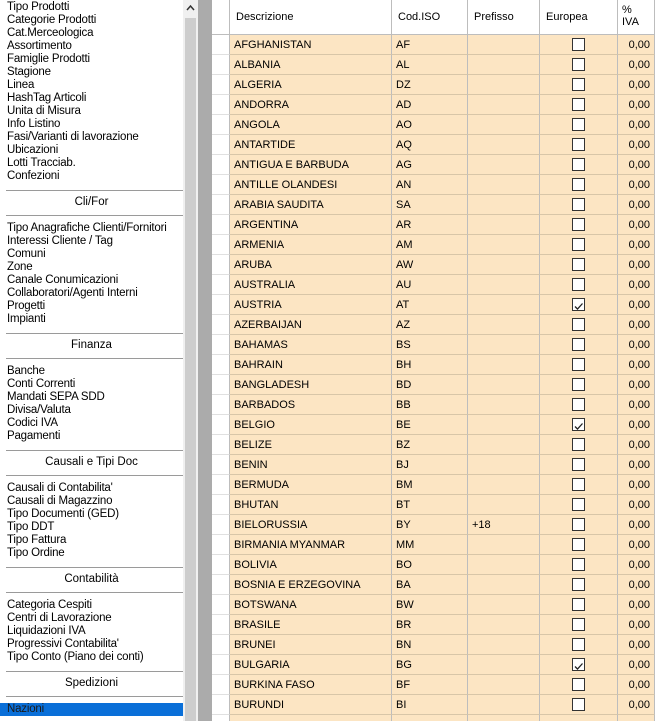 The height and width of the screenshot is (721, 655). What do you see at coordinates (430, 165) in the screenshot?
I see `cell: AG` at bounding box center [430, 165].